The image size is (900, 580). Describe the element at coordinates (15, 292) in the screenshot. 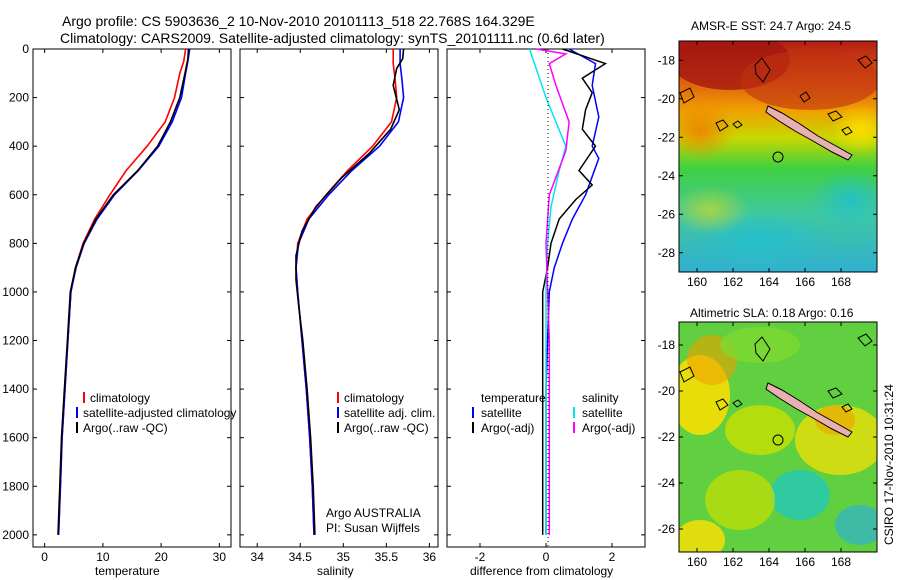

I see `y-tick-label: 1000` at that location.